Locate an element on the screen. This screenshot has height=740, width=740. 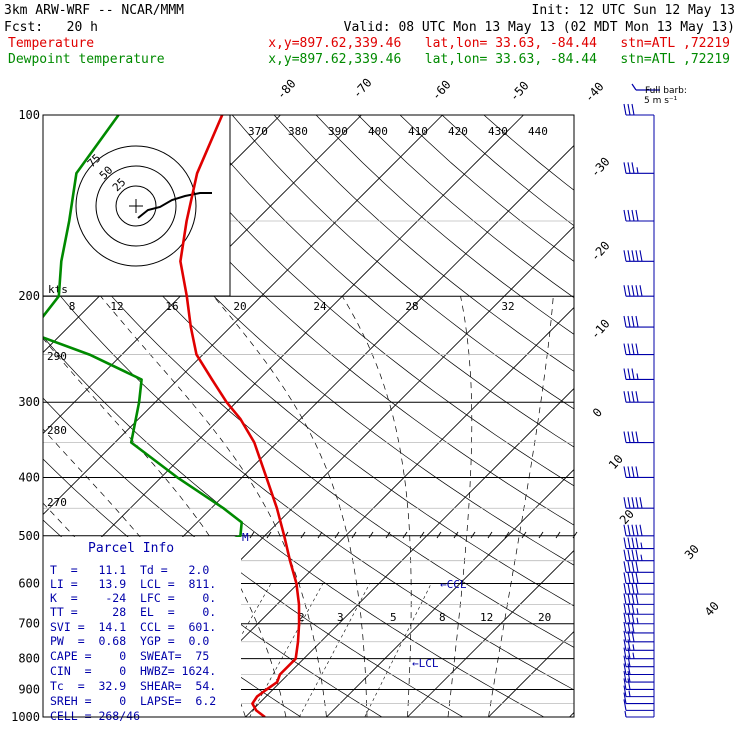
parcel-row: TT = 28 EL = 0. is located at coordinates (133, 612).